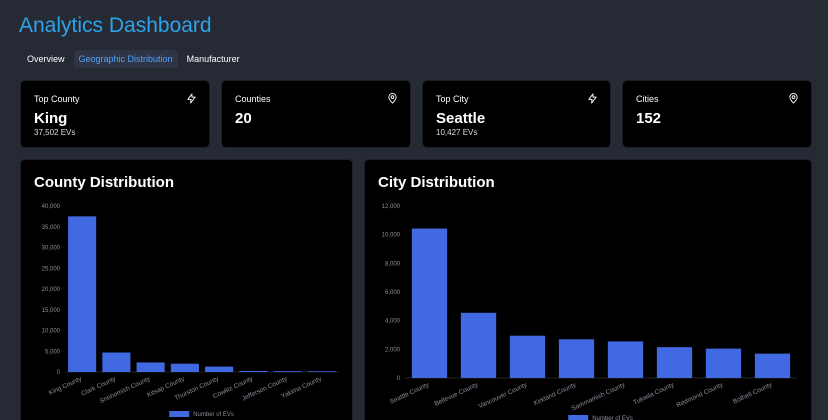  I want to click on x-tick-label: Redmond County, so click(700, 395).